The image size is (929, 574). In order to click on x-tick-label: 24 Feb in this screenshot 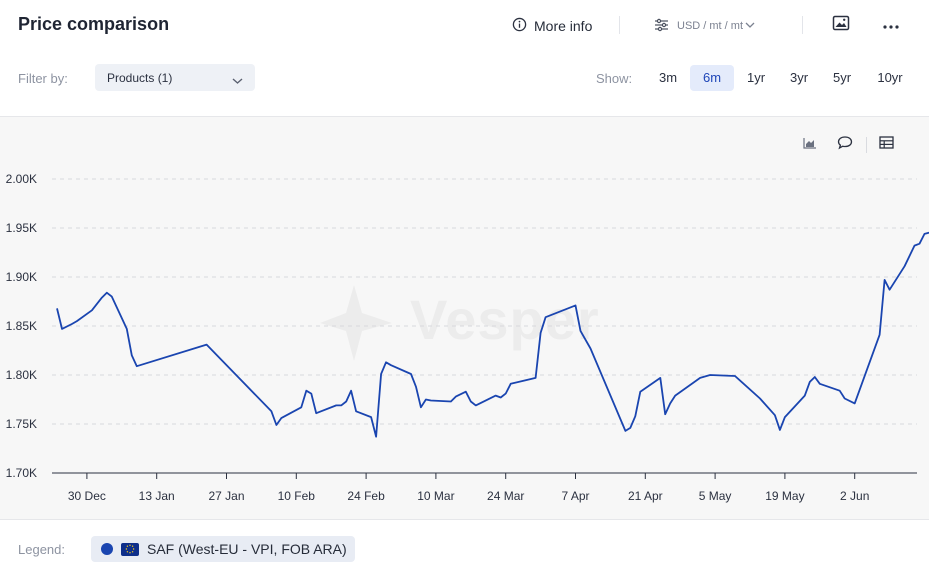, I will do `click(366, 496)`.